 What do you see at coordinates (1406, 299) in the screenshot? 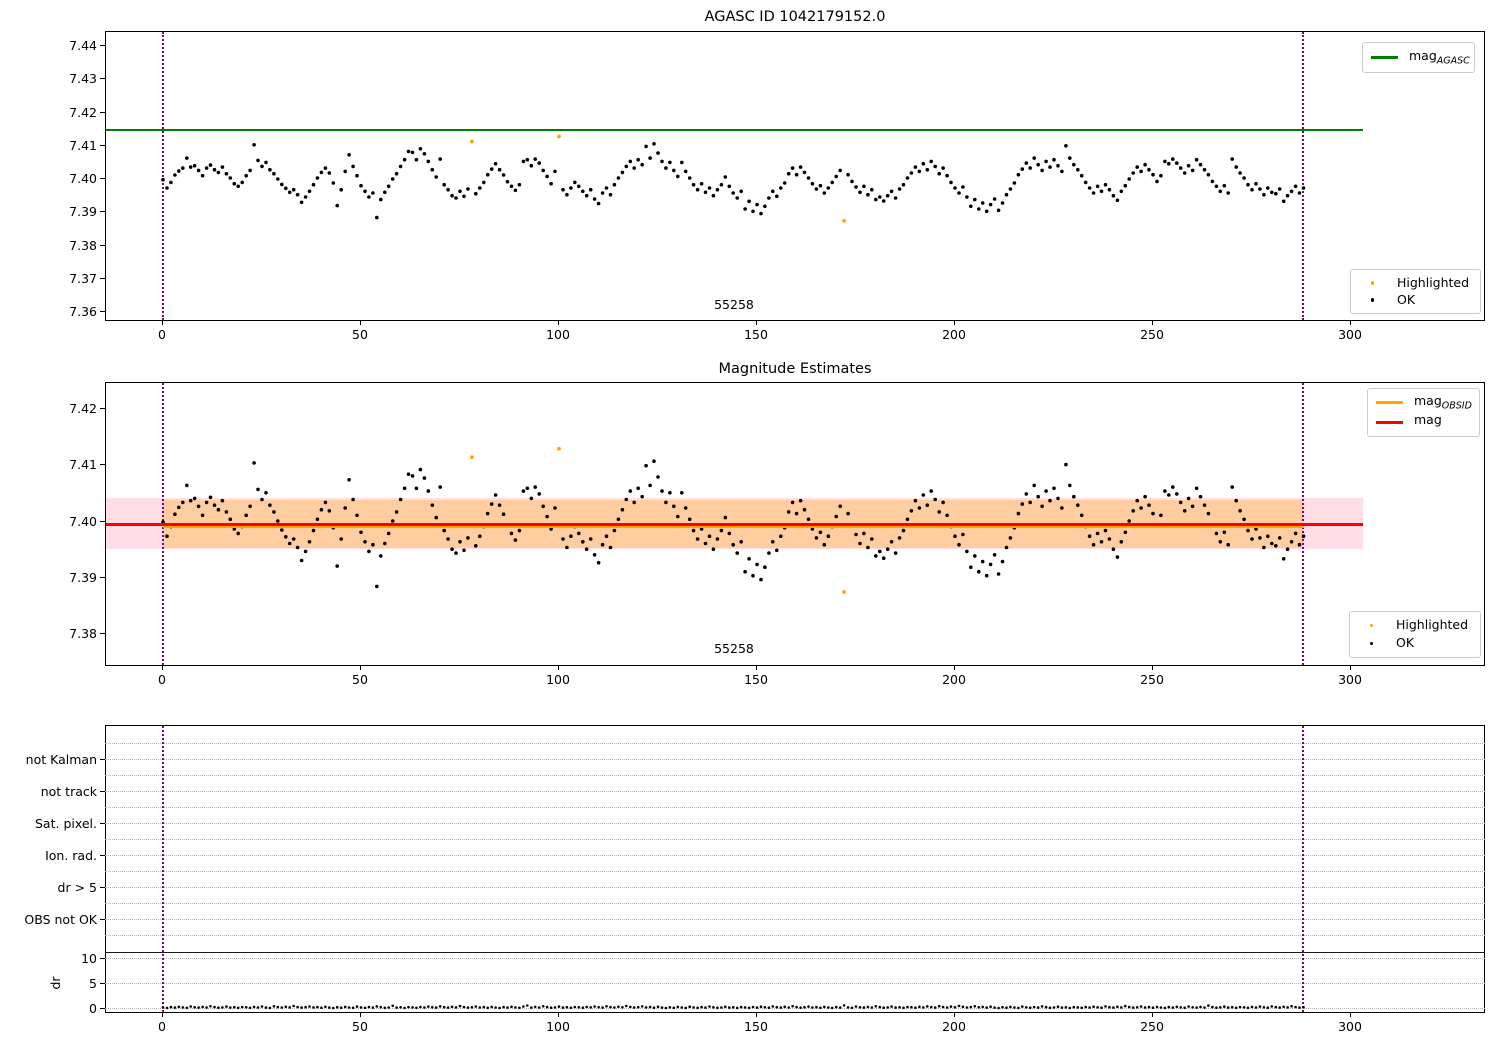
I see `legend-label: OK` at bounding box center [1406, 299].